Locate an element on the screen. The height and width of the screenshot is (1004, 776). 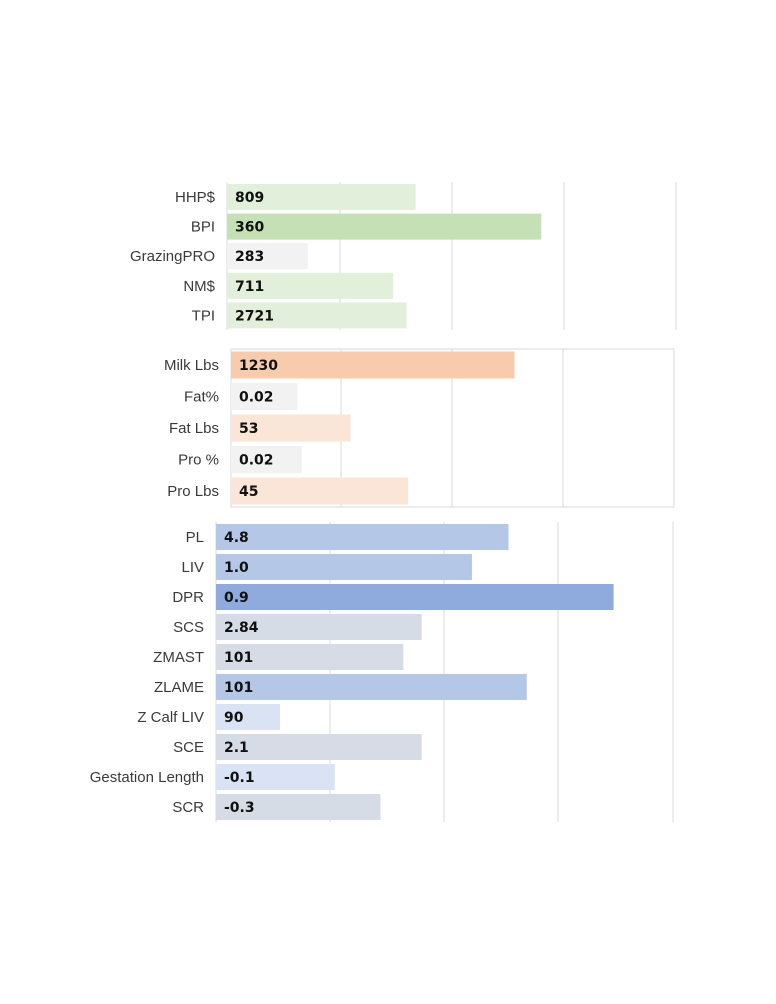
health-value-label: 0.9 is located at coordinates (236, 598).